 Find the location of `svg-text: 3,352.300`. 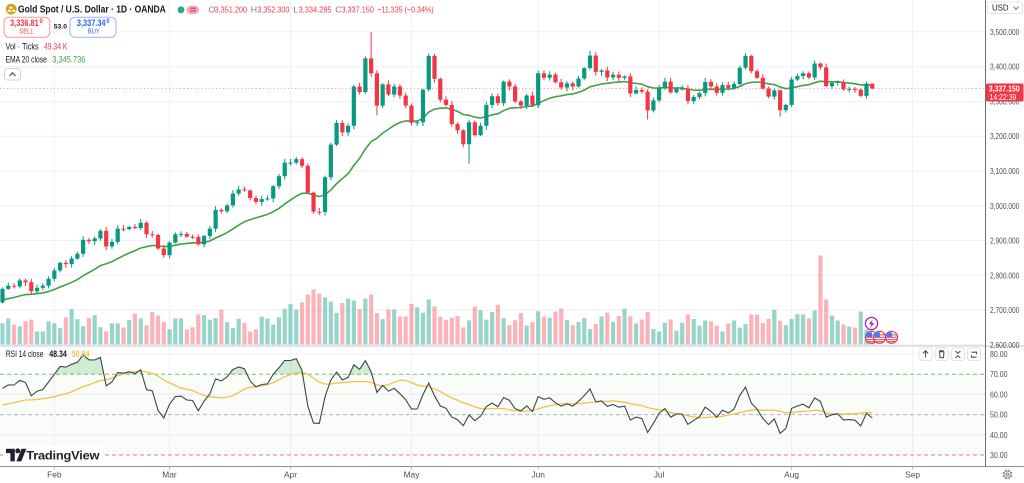

svg-text: 3,352.300 is located at coordinates (273, 9).